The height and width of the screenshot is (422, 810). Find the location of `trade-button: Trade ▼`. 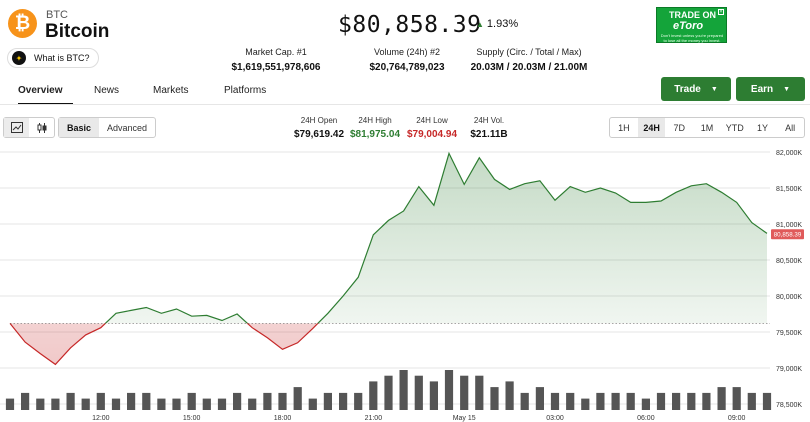

trade-button: Trade ▼ is located at coordinates (696, 89).